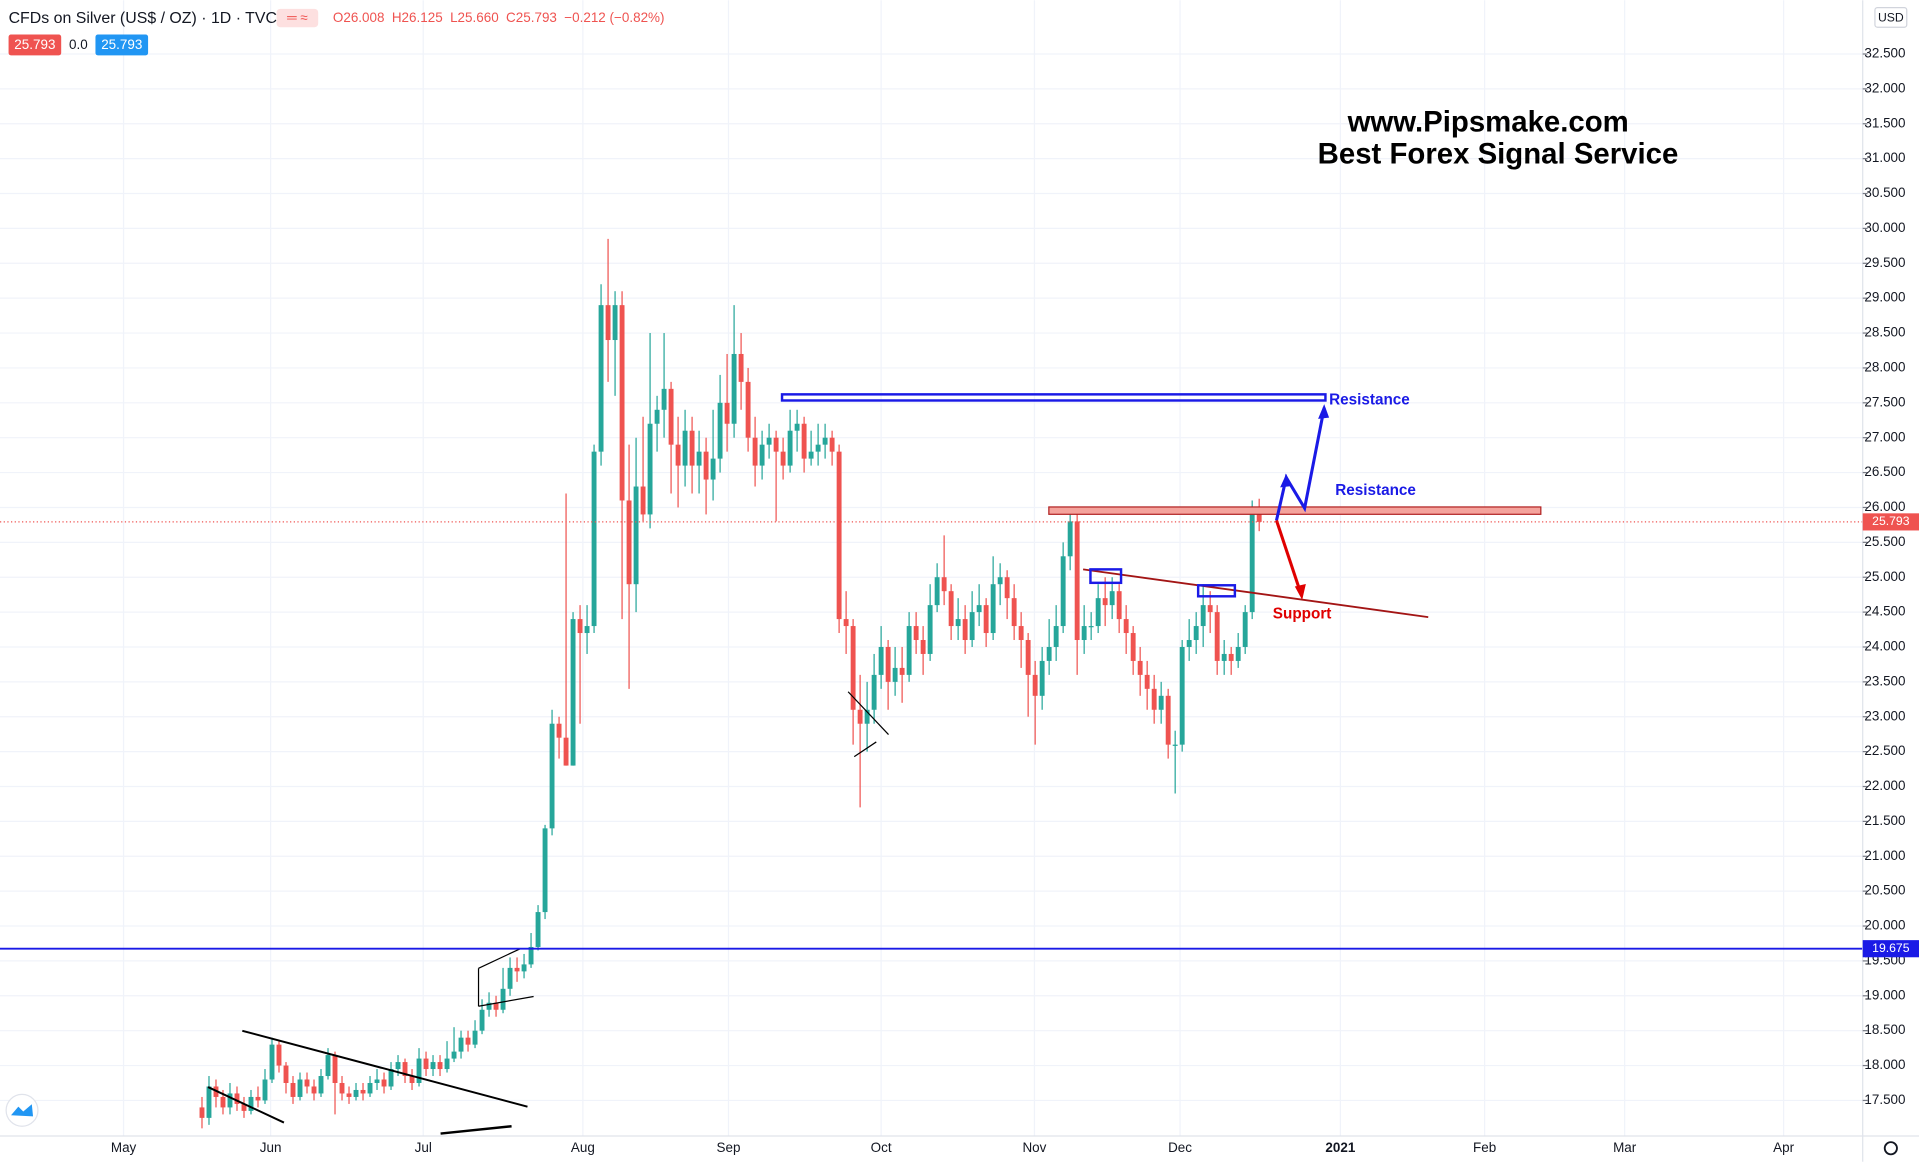  Describe the element at coordinates (499, 958) in the screenshot. I see `trend-line` at that location.